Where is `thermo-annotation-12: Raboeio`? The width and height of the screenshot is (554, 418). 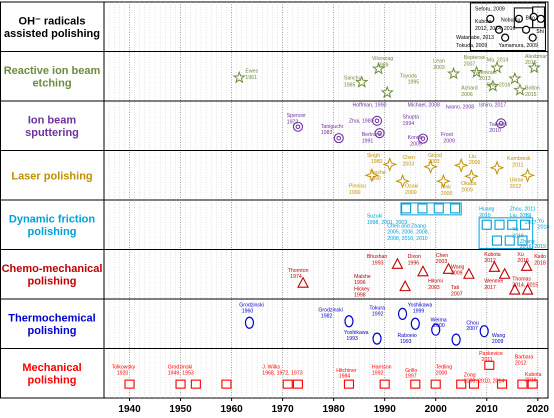
thermo-annotation-12: Raboeio is located at coordinates (406, 336).